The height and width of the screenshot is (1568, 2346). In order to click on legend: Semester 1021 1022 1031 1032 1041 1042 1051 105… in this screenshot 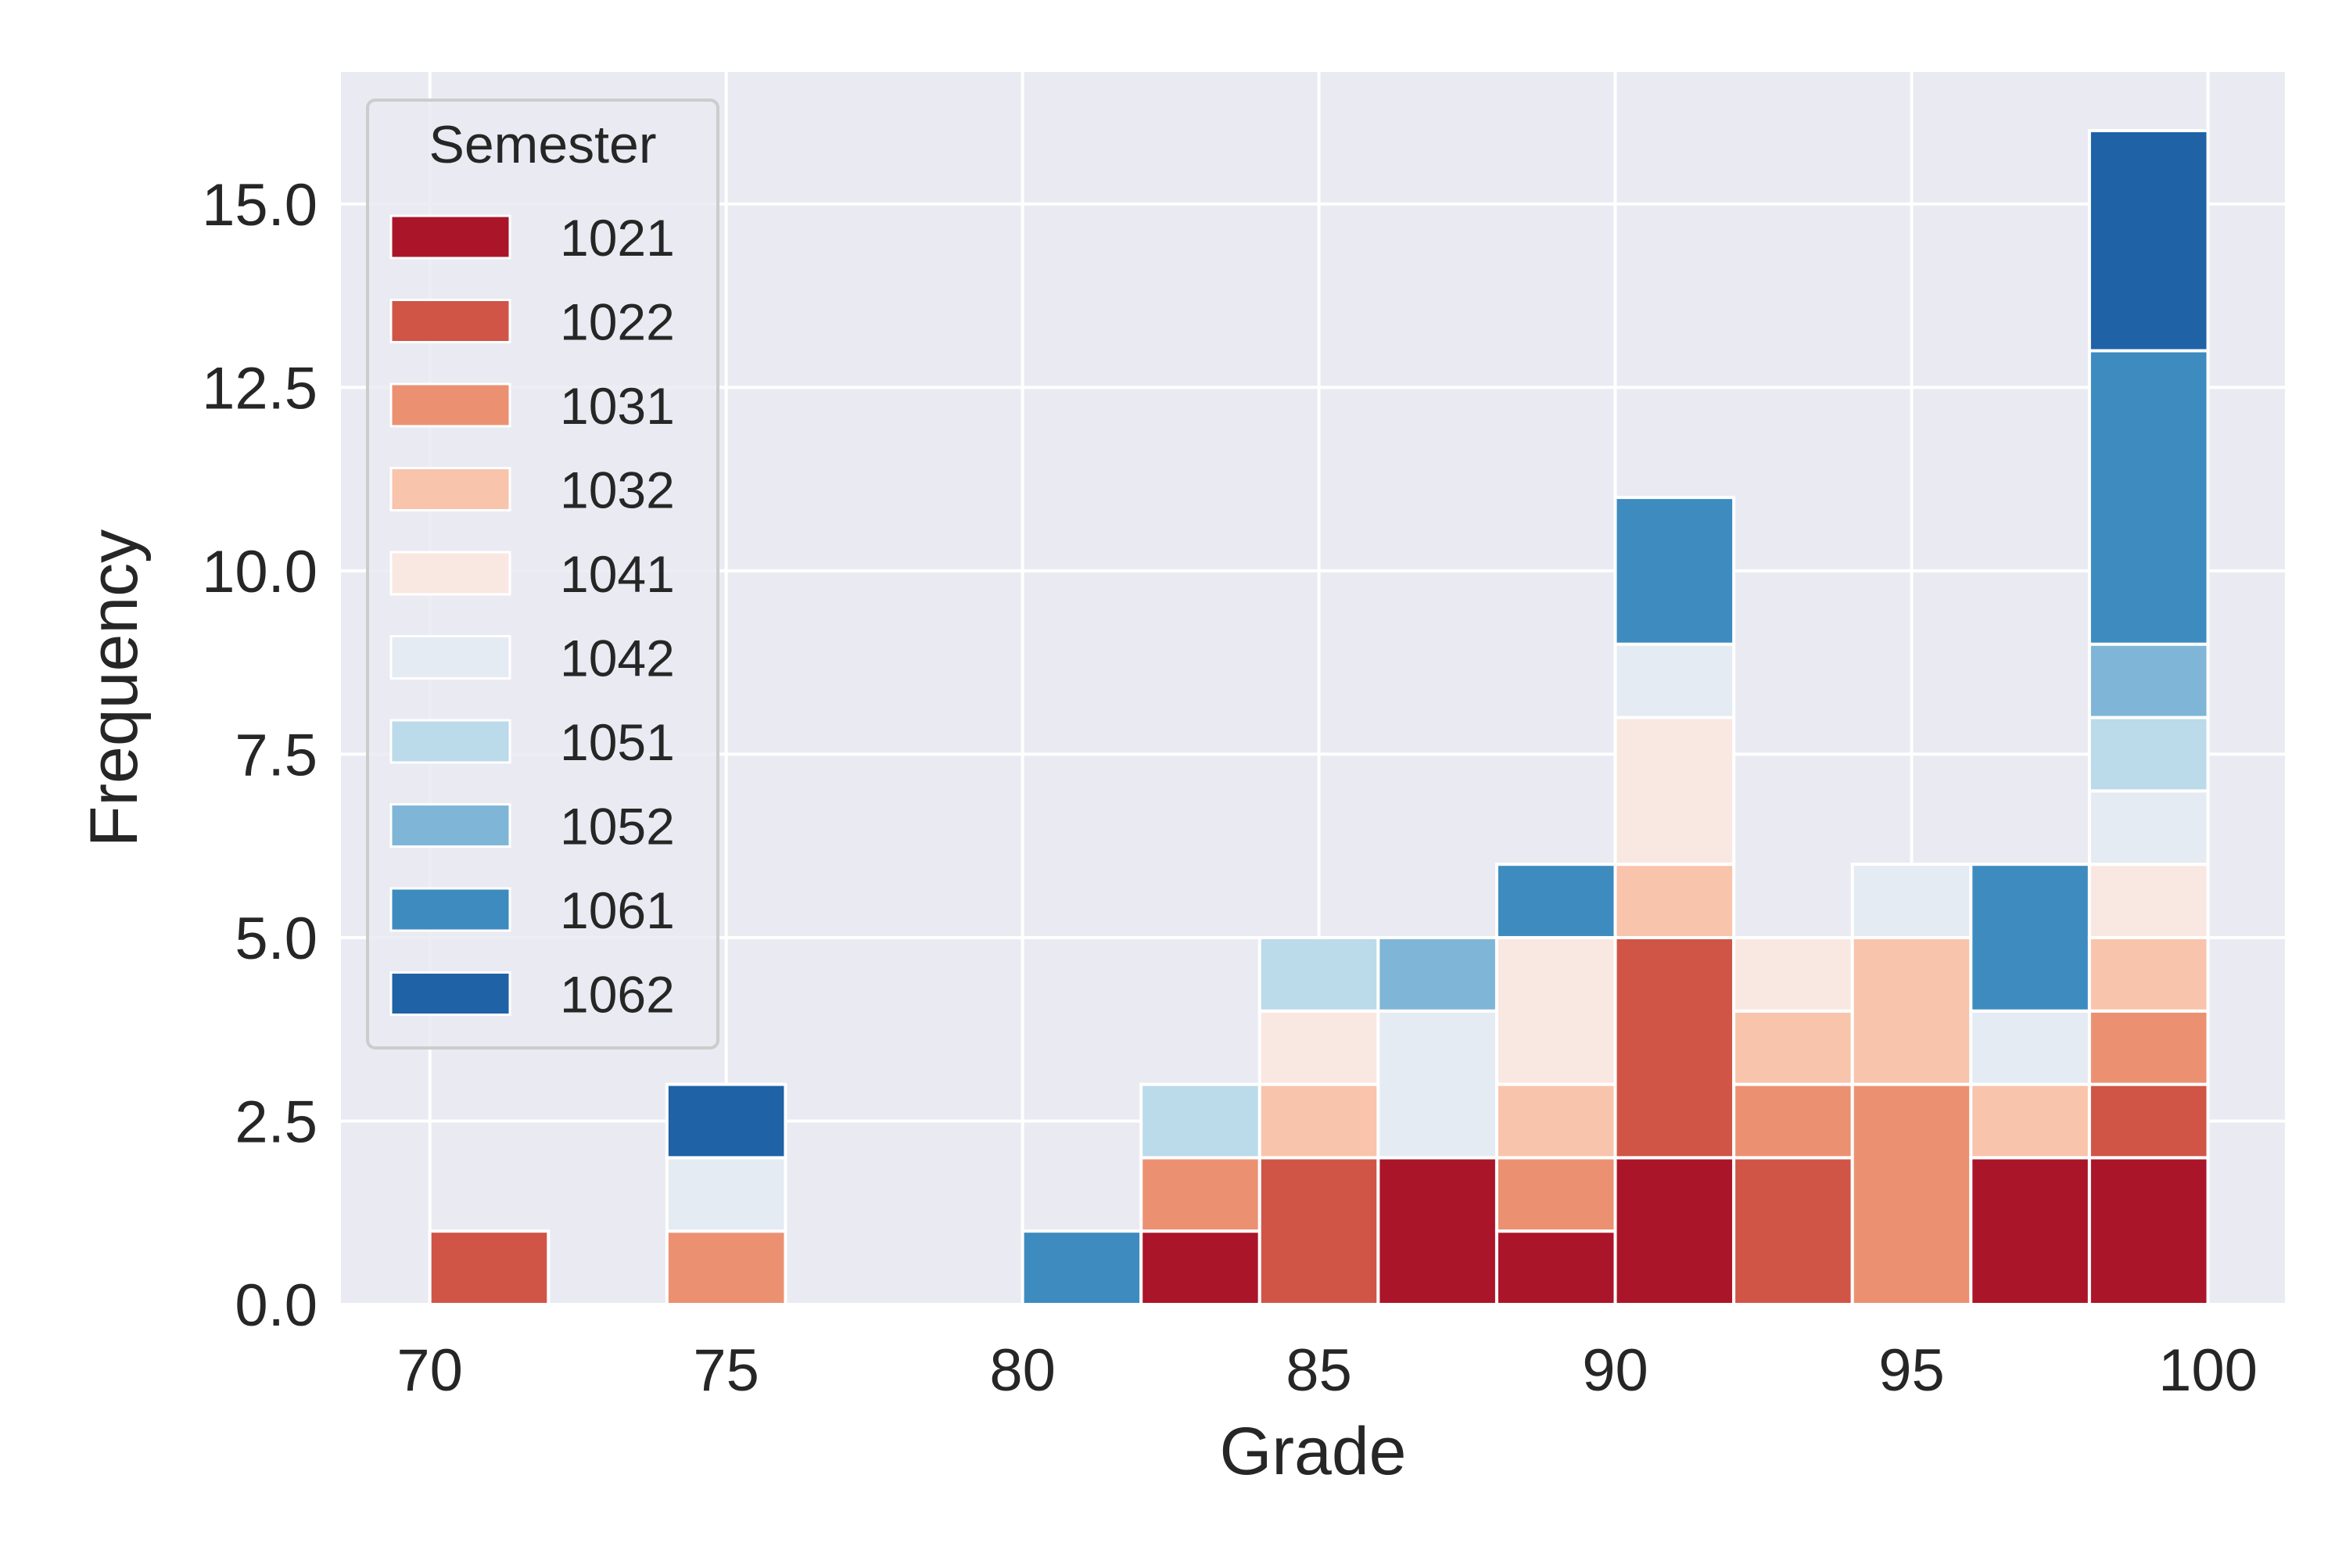, I will do `click(542, 574)`.